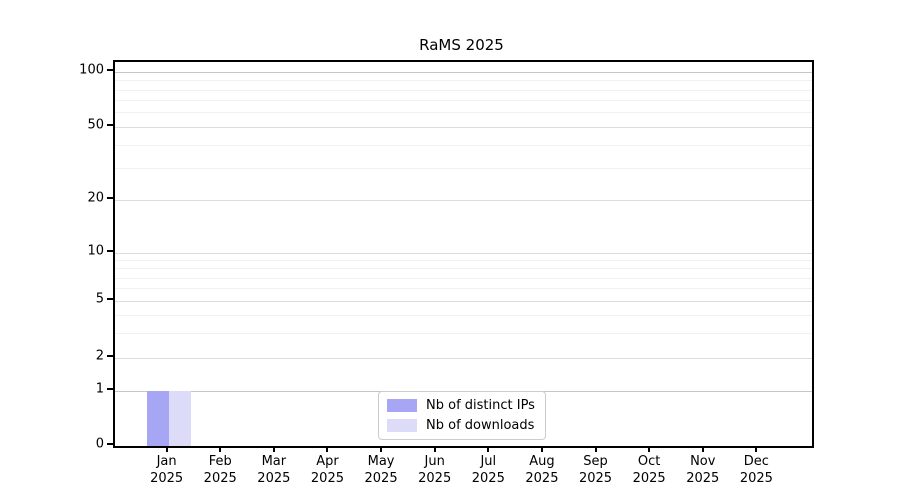  I want to click on legend: Nb of distinct IPs Nb of downloads, so click(462, 415).